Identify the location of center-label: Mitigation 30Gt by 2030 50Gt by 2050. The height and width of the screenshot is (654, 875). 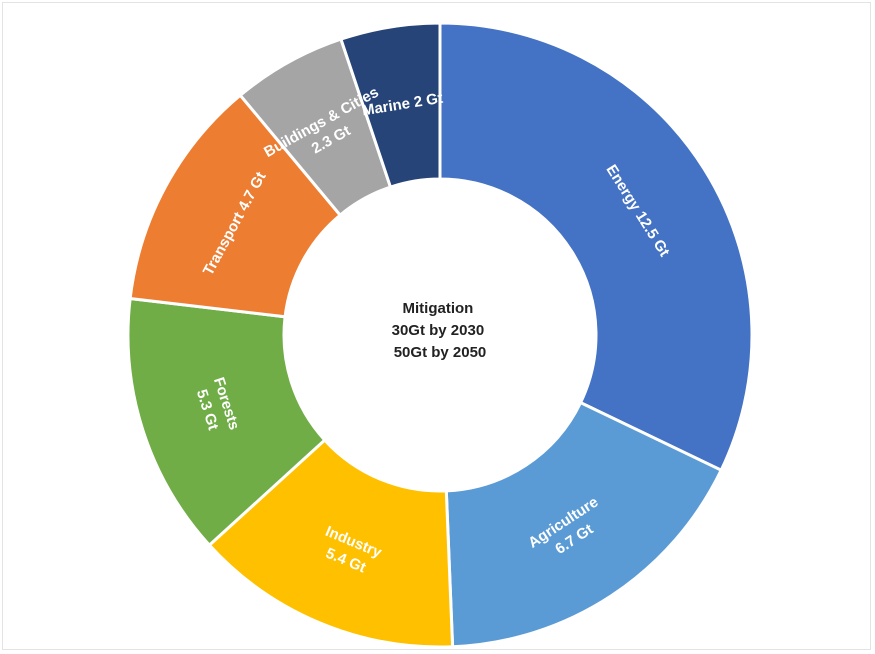
(440, 330).